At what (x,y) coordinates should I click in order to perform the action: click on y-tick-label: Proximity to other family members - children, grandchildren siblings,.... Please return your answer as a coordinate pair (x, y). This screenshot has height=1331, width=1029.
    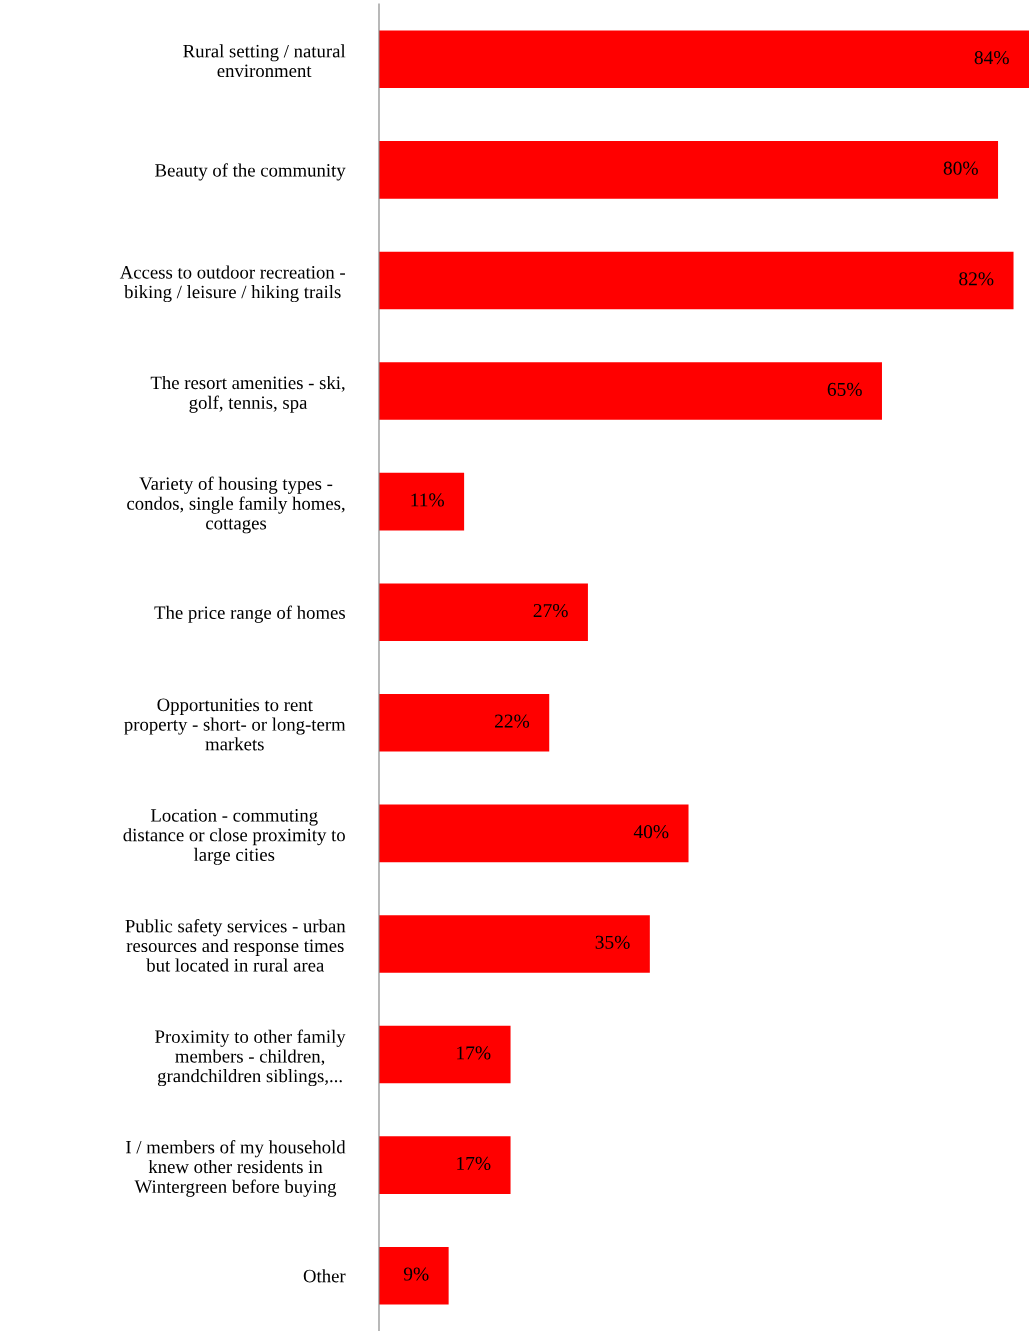
    Looking at the image, I should click on (250, 1058).